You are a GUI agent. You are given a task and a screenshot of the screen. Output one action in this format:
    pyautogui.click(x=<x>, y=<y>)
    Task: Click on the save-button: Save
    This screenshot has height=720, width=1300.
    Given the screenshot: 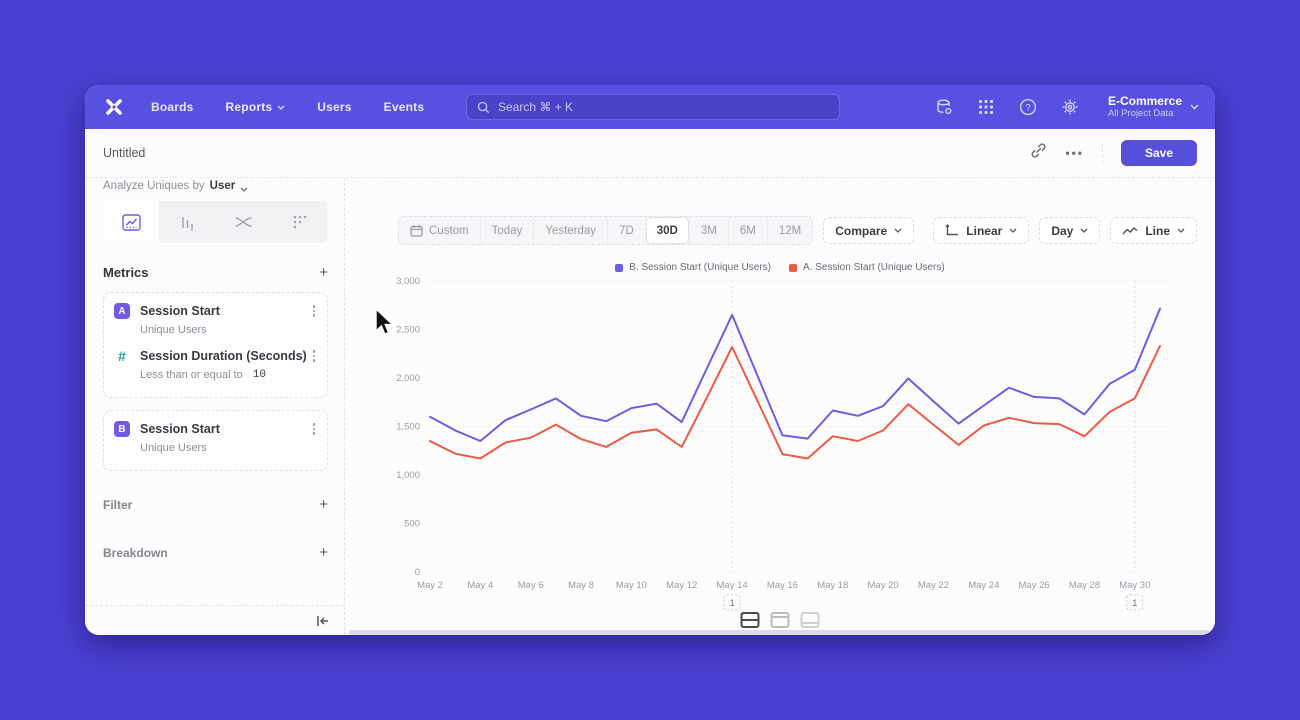 What is the action you would take?
    pyautogui.click(x=1159, y=153)
    